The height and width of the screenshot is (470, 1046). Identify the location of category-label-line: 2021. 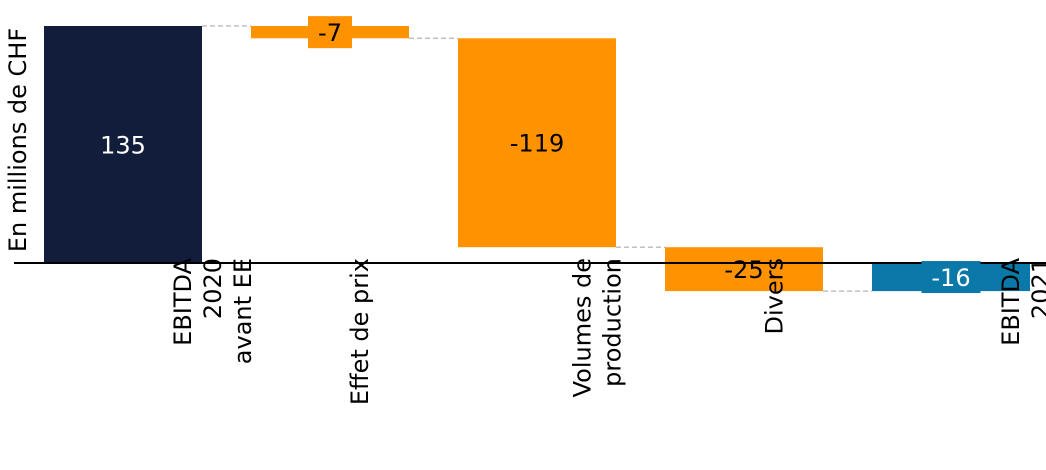
(1036, 289).